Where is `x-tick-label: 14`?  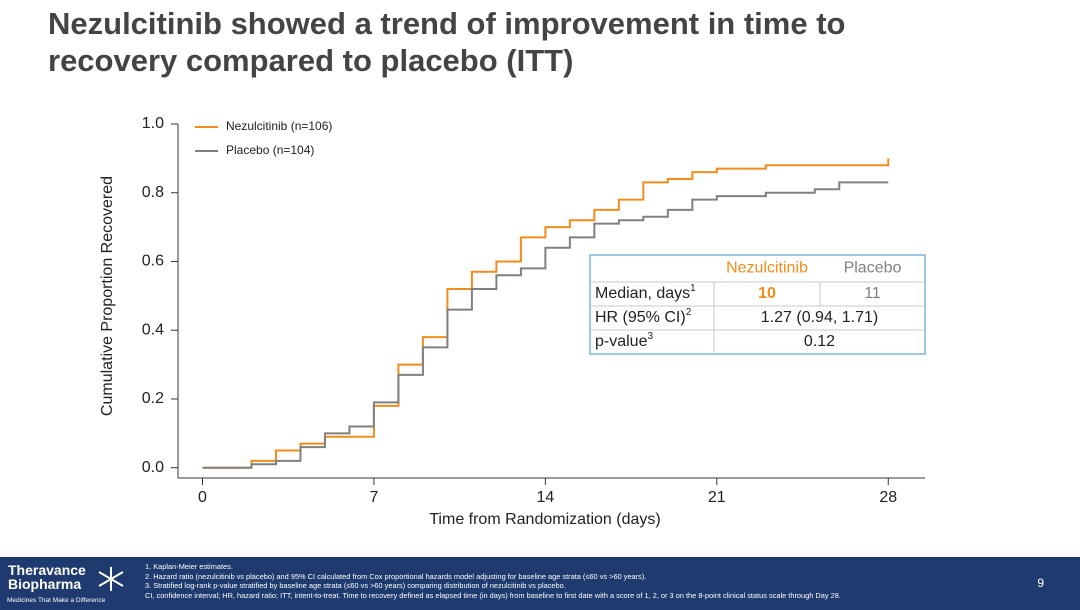 x-tick-label: 14 is located at coordinates (545, 497).